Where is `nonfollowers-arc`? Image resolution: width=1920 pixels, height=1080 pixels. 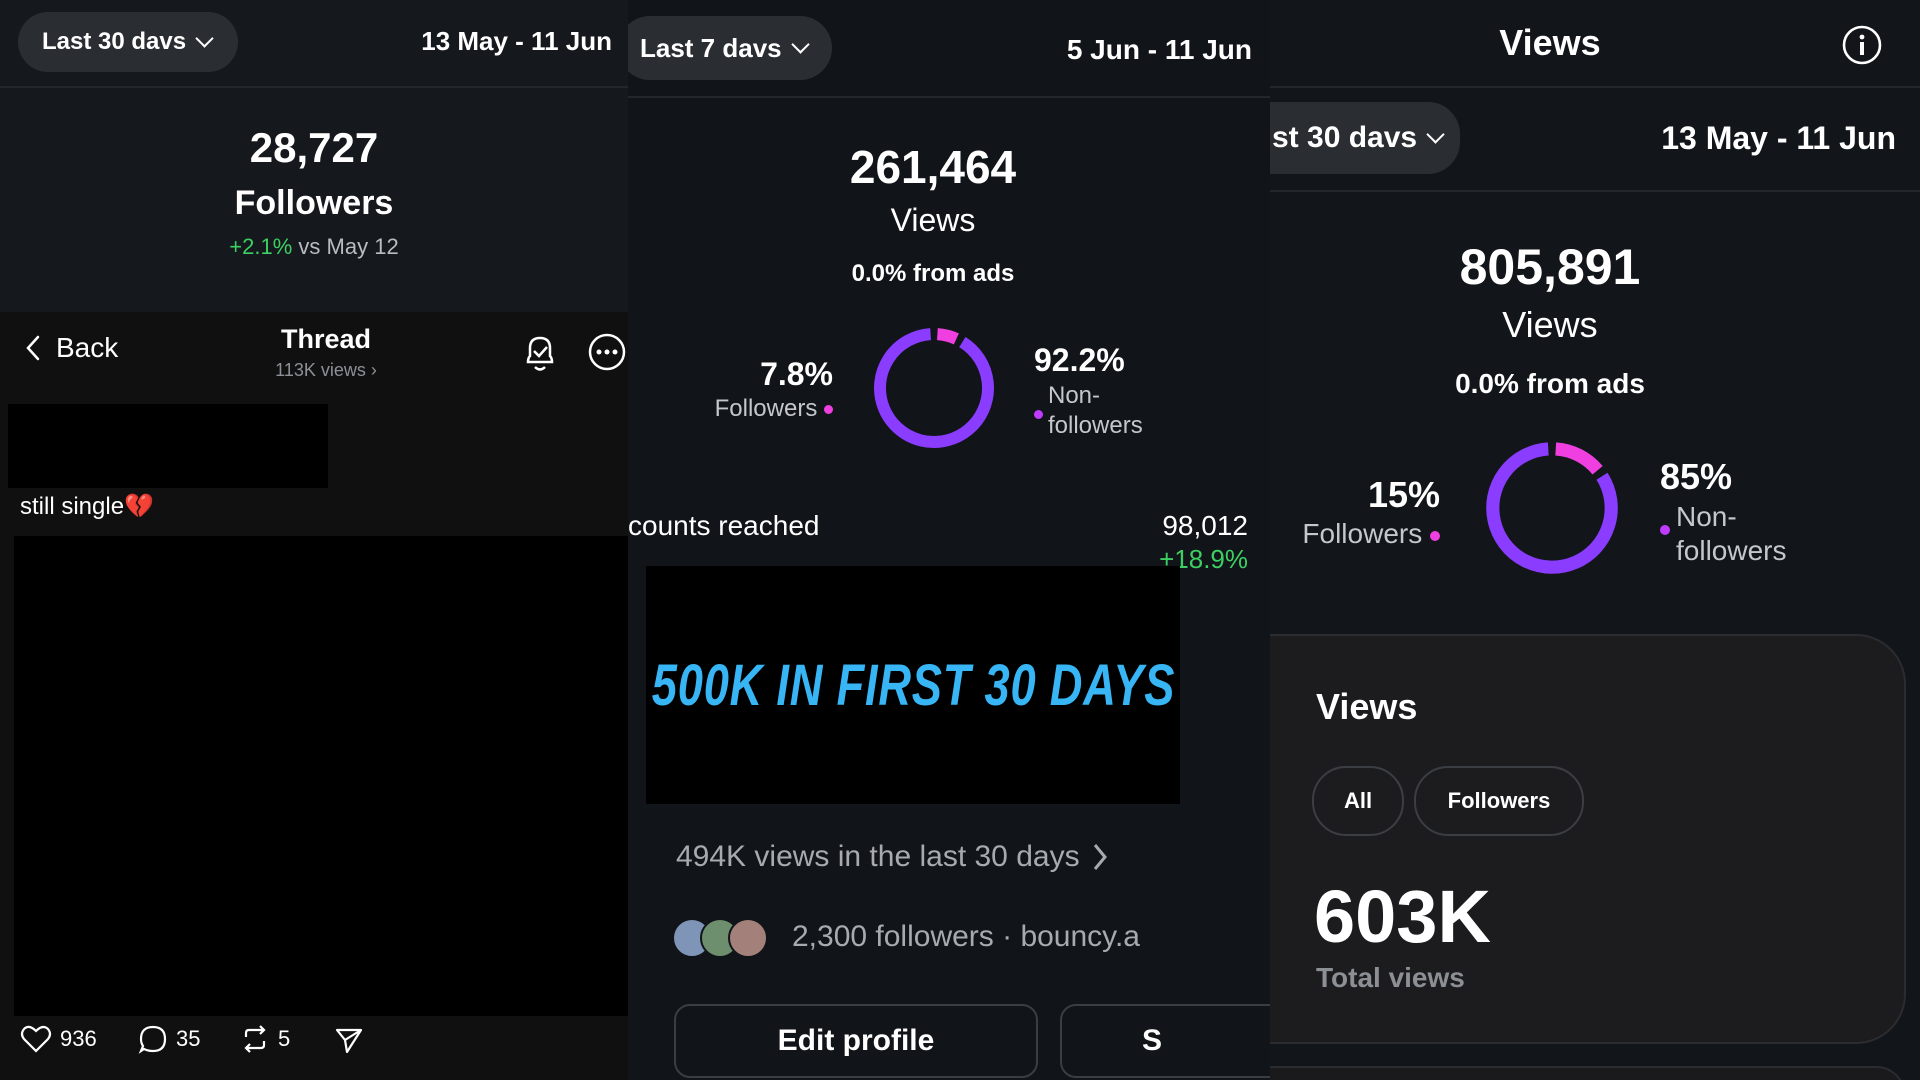 nonfollowers-arc is located at coordinates (1552, 508).